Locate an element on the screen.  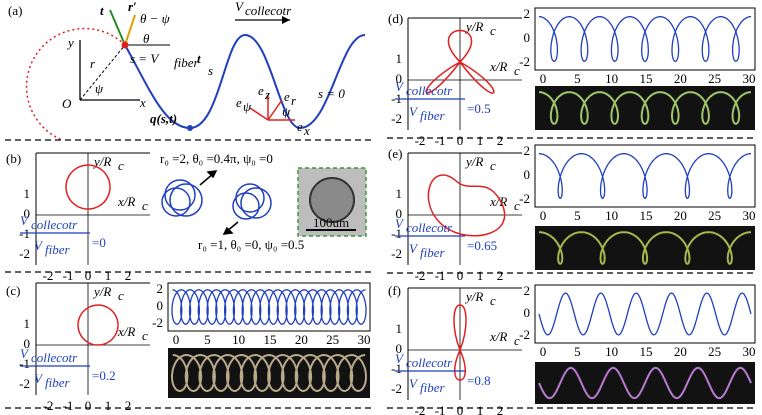
label: s is located at coordinates (210, 70).